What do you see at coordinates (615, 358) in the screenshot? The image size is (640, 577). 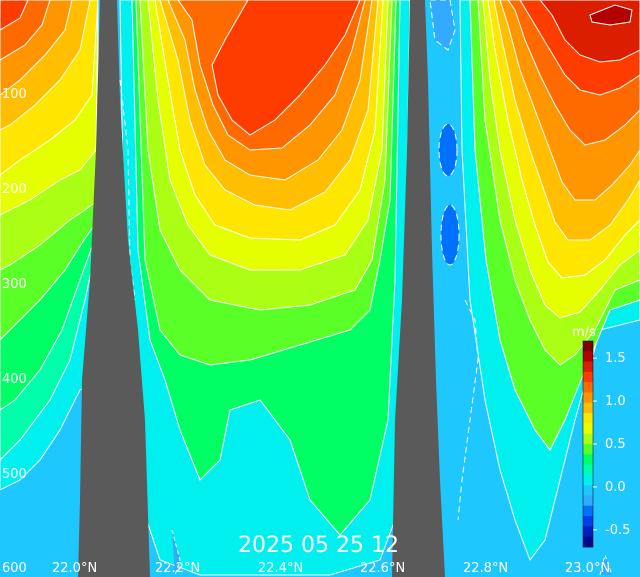 I see `colorbar-tick-label: 1.5` at bounding box center [615, 358].